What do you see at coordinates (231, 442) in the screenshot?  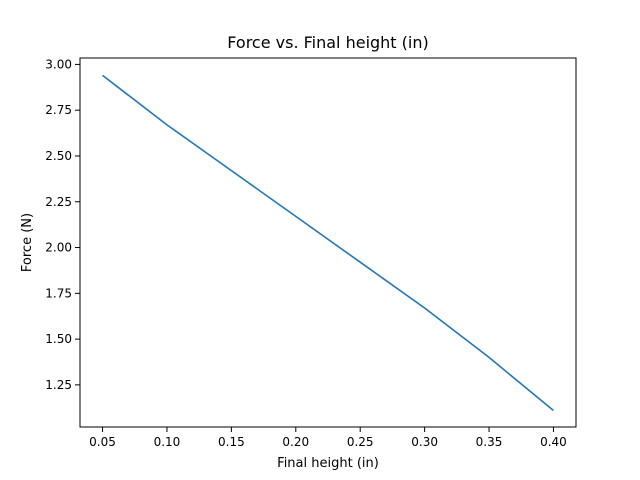 I see `x-tick-label: 0.15` at bounding box center [231, 442].